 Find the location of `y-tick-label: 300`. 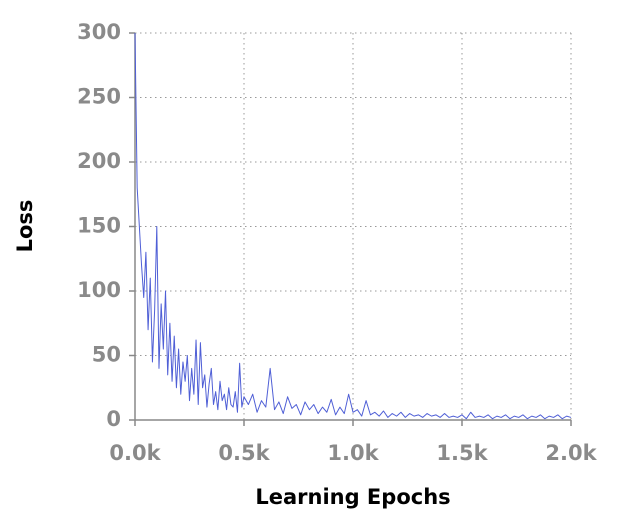

y-tick-label: 300 is located at coordinates (99, 32).